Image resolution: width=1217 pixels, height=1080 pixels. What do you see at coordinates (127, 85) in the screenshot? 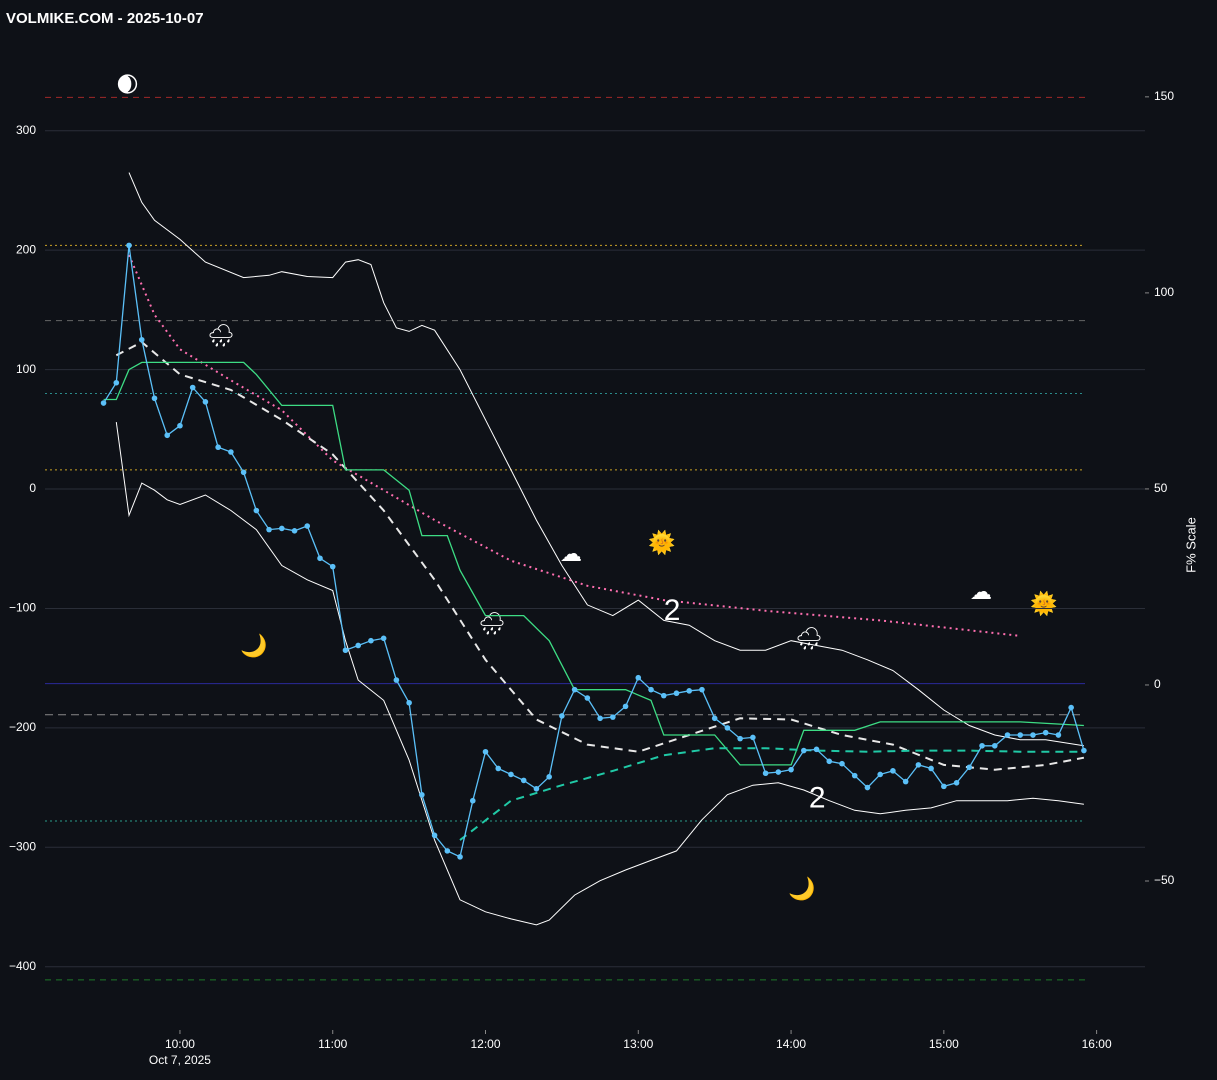
I see `icon: 🌒` at bounding box center [127, 85].